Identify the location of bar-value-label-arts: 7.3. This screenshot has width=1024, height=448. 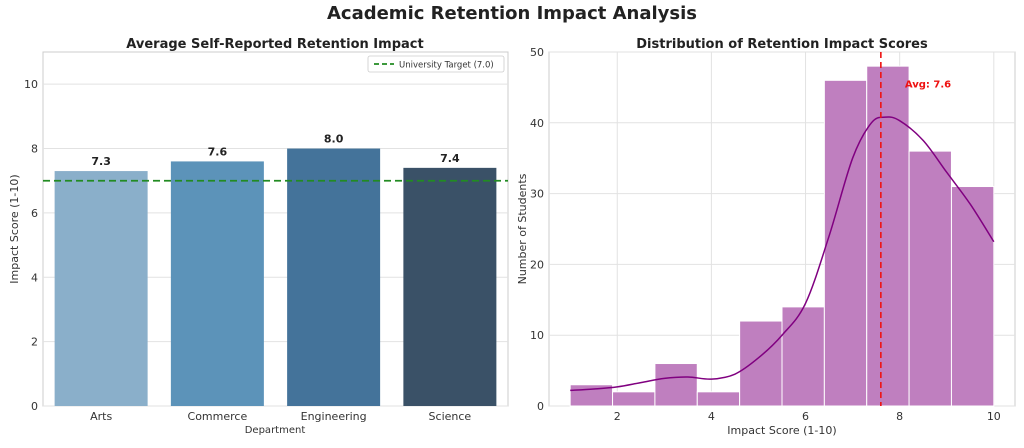
(101, 161).